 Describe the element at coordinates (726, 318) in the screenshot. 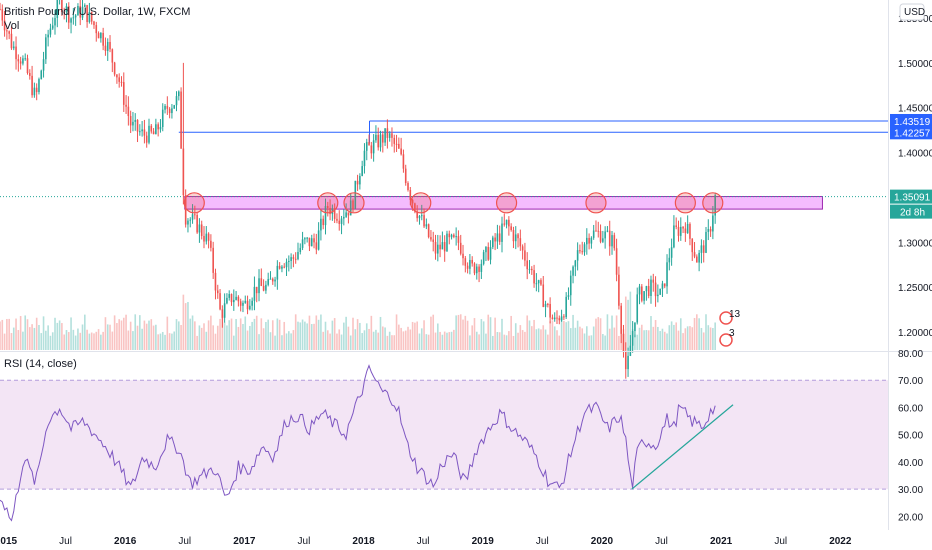

I see `earnings-event-icon` at that location.